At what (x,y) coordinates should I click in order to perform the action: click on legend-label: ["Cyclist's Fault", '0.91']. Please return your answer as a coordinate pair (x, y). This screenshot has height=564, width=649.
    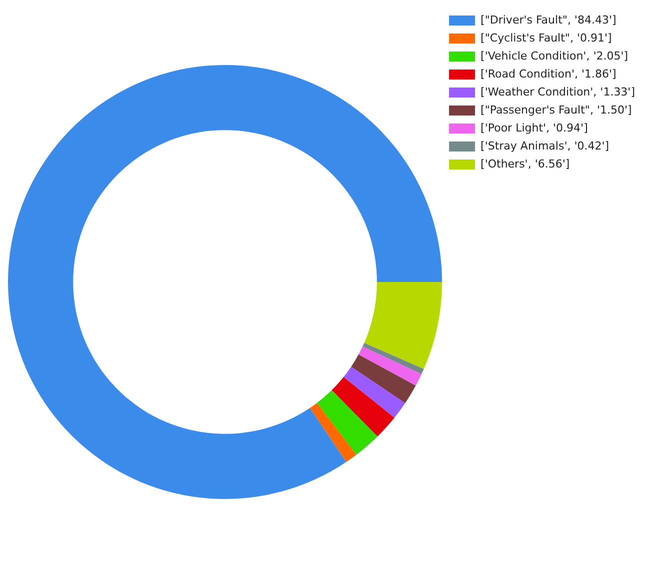
    Looking at the image, I should click on (546, 37).